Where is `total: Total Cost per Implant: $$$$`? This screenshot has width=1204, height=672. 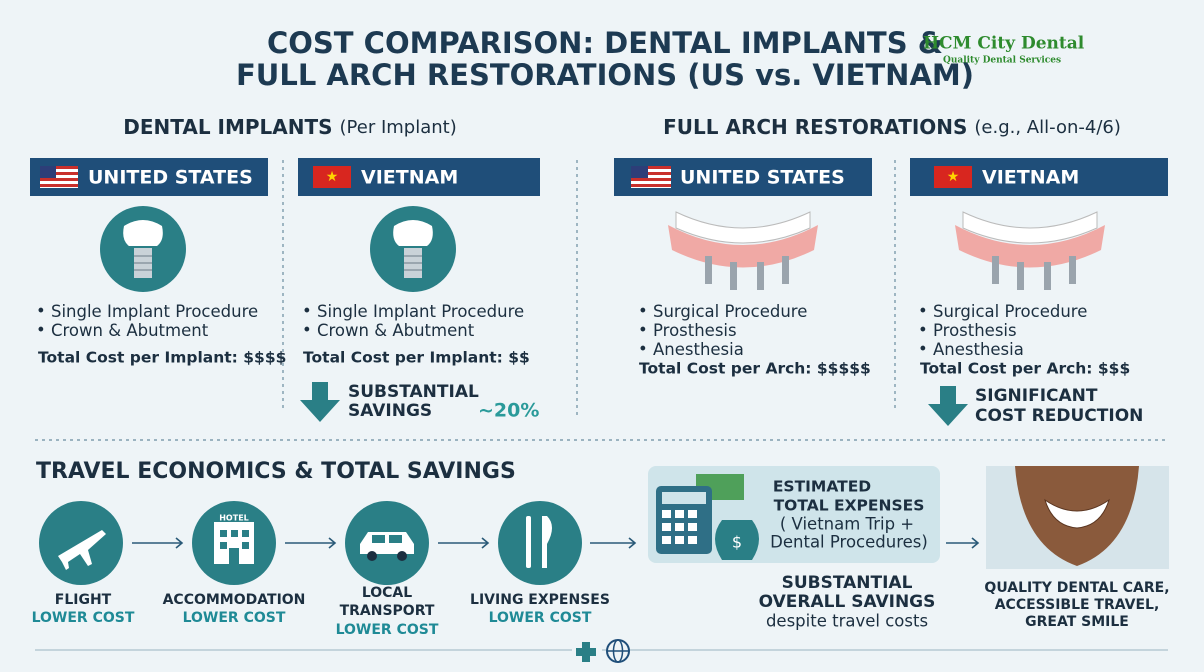 total: Total Cost per Implant: $$$$ is located at coordinates (162, 358).